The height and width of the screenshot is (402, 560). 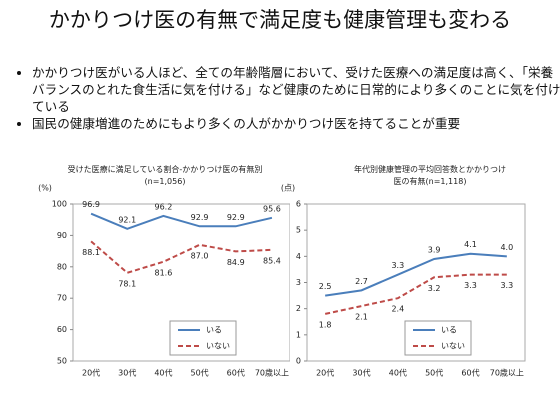 I want to click on chart-title-block: 受けた医療に満足している割合-かかりつけ医の有無別 (n=1,056), so click(x=165, y=176).